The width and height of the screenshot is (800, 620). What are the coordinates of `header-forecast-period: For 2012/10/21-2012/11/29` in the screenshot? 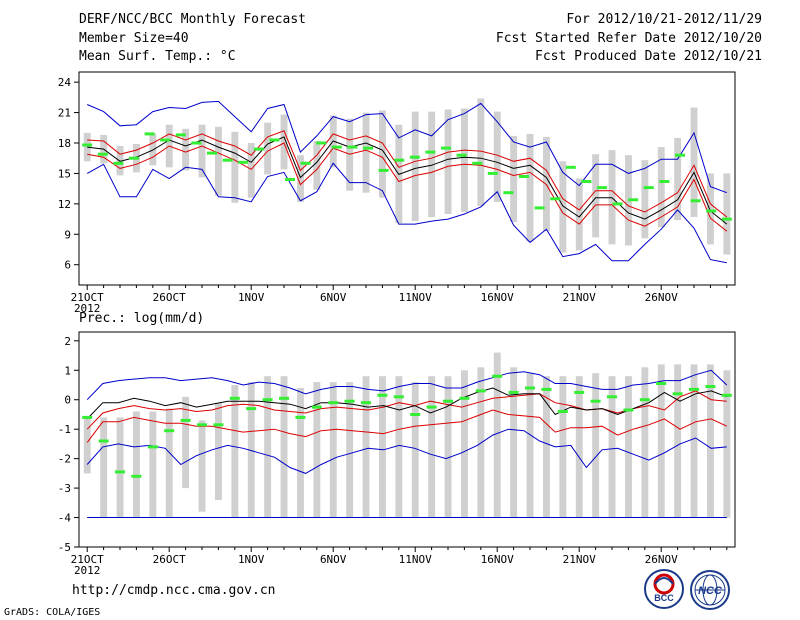 It's located at (664, 19).